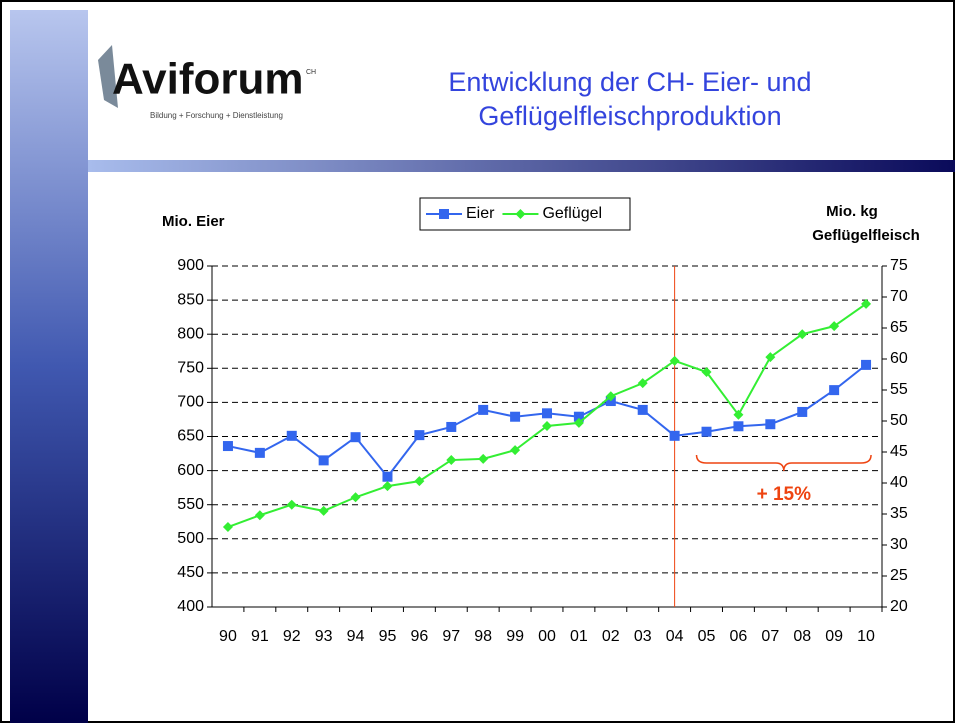 The width and height of the screenshot is (955, 728). Describe the element at coordinates (572, 213) in the screenshot. I see `legend-label: Geflügel` at that location.